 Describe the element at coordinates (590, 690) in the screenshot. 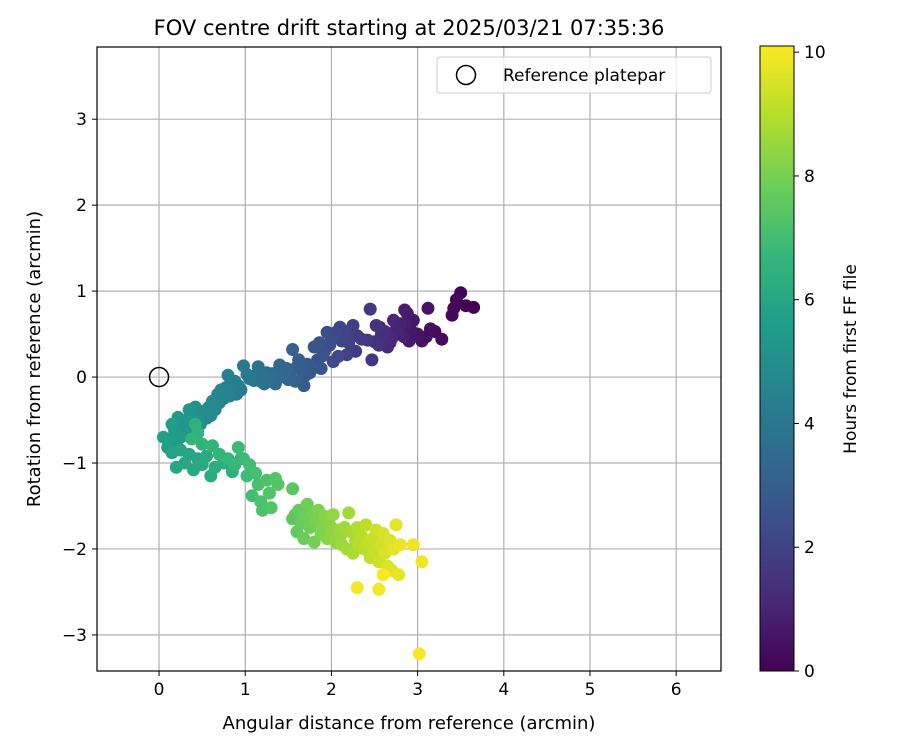

I see `x-tick-label: 5` at that location.